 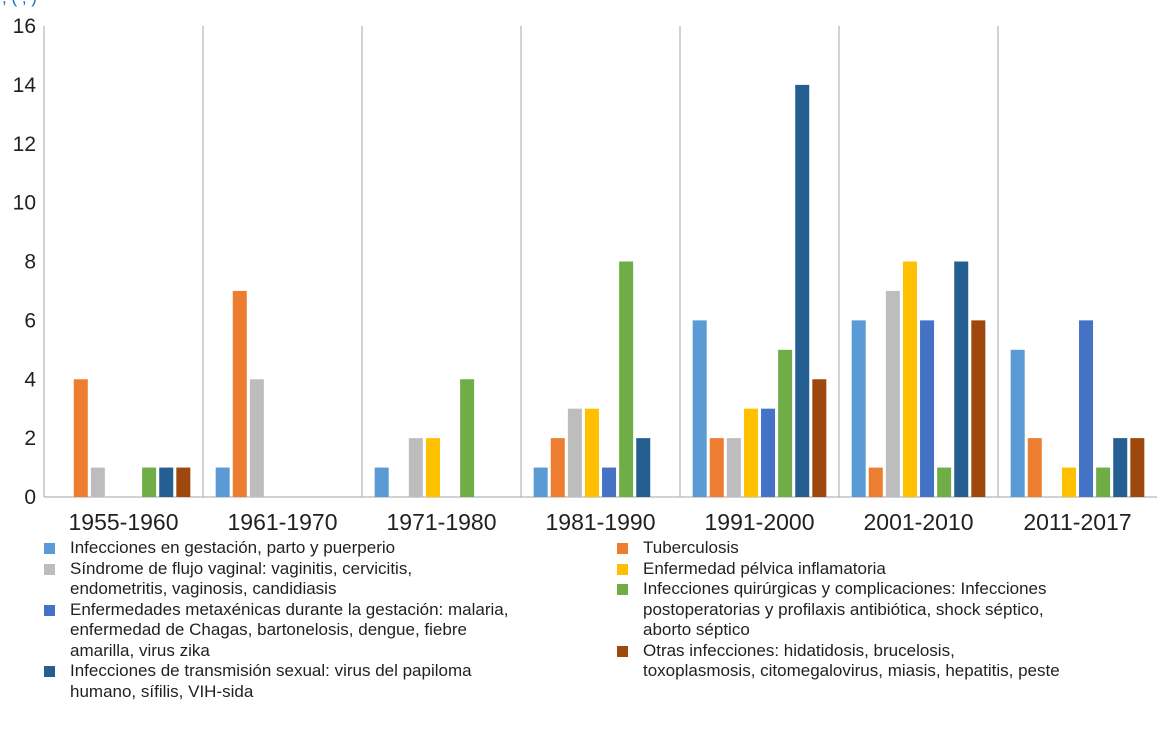 What do you see at coordinates (24, 144) in the screenshot?
I see `y-tick-label: 12` at bounding box center [24, 144].